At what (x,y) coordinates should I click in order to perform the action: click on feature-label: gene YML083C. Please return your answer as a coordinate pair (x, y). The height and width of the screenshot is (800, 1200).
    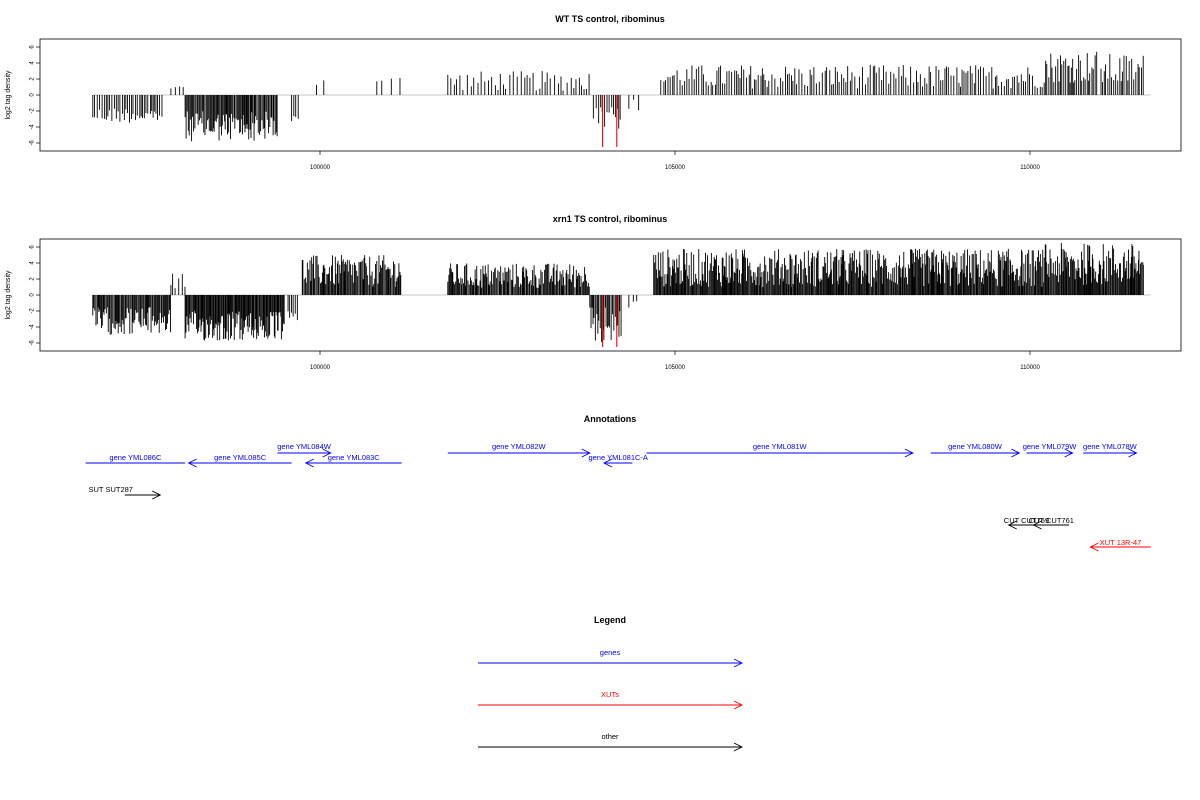
    Looking at the image, I should click on (354, 457).